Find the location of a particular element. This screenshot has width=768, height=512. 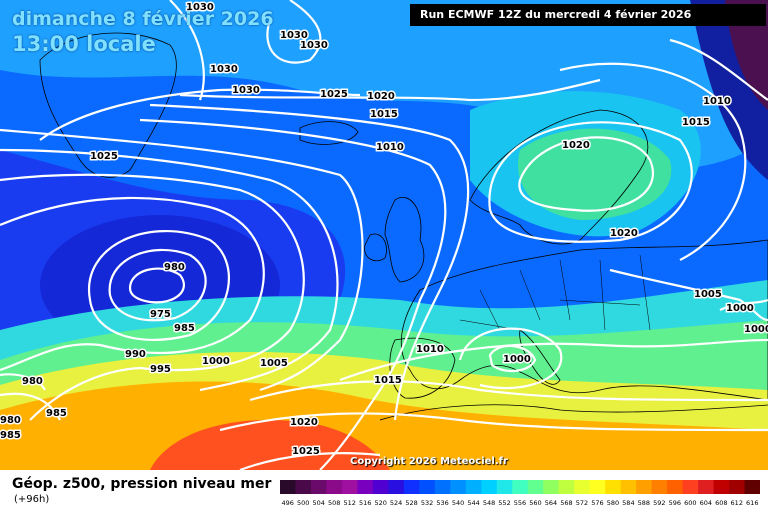

ireland-coast is located at coordinates (375, 247).